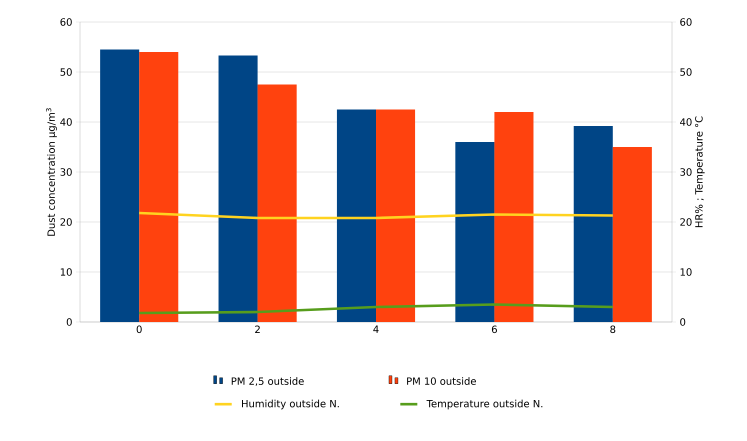 This screenshot has height=441, width=747. Describe the element at coordinates (686, 72) in the screenshot. I see `y2-tick-label: 50` at that location.